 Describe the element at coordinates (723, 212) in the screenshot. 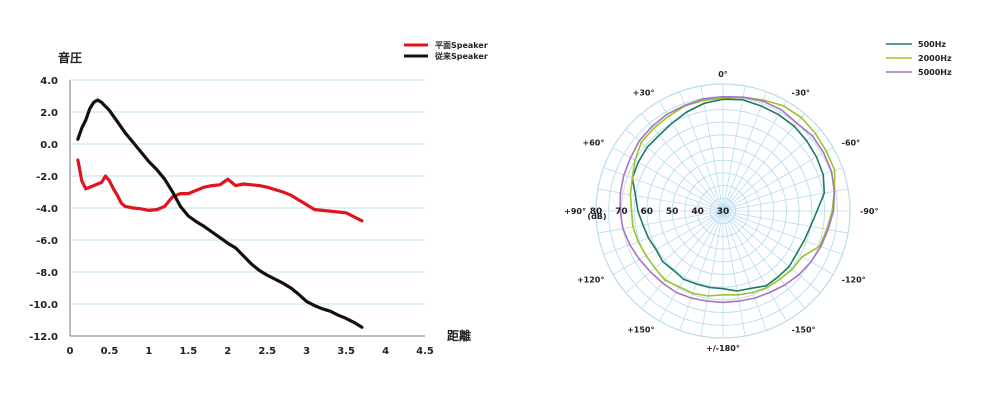

I see `polar-ring-label: 30` at that location.